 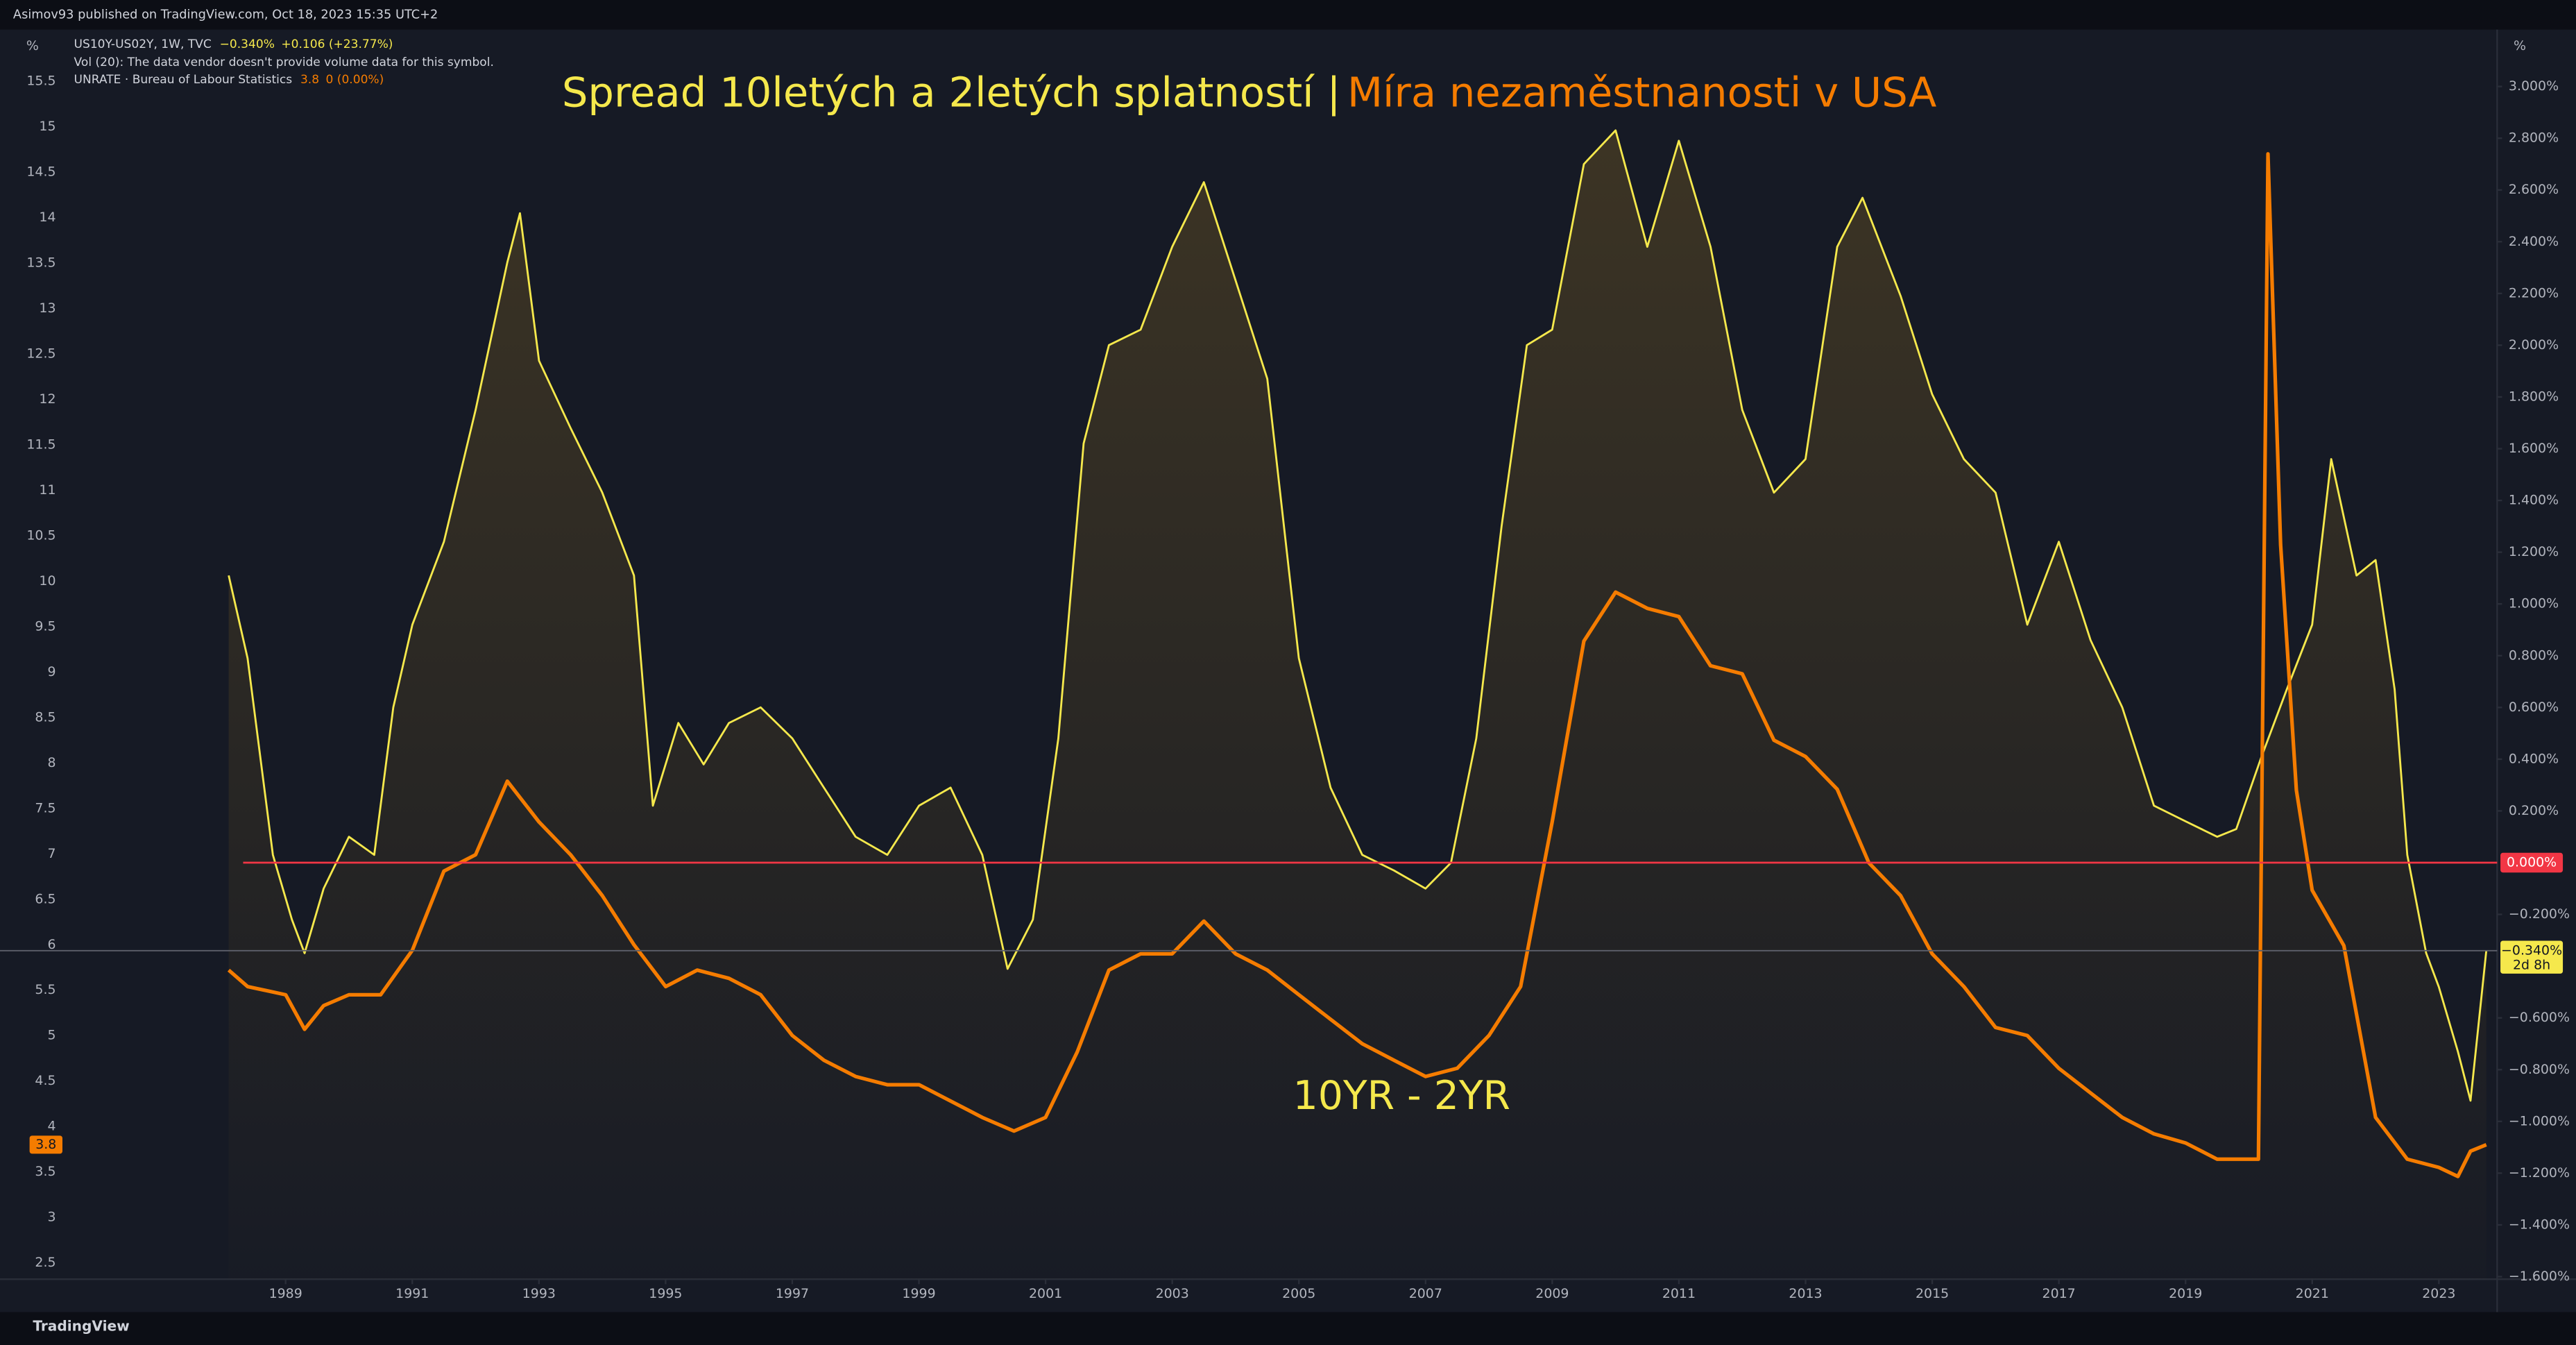 I want to click on footer-brand: TradingView, so click(x=81, y=1325).